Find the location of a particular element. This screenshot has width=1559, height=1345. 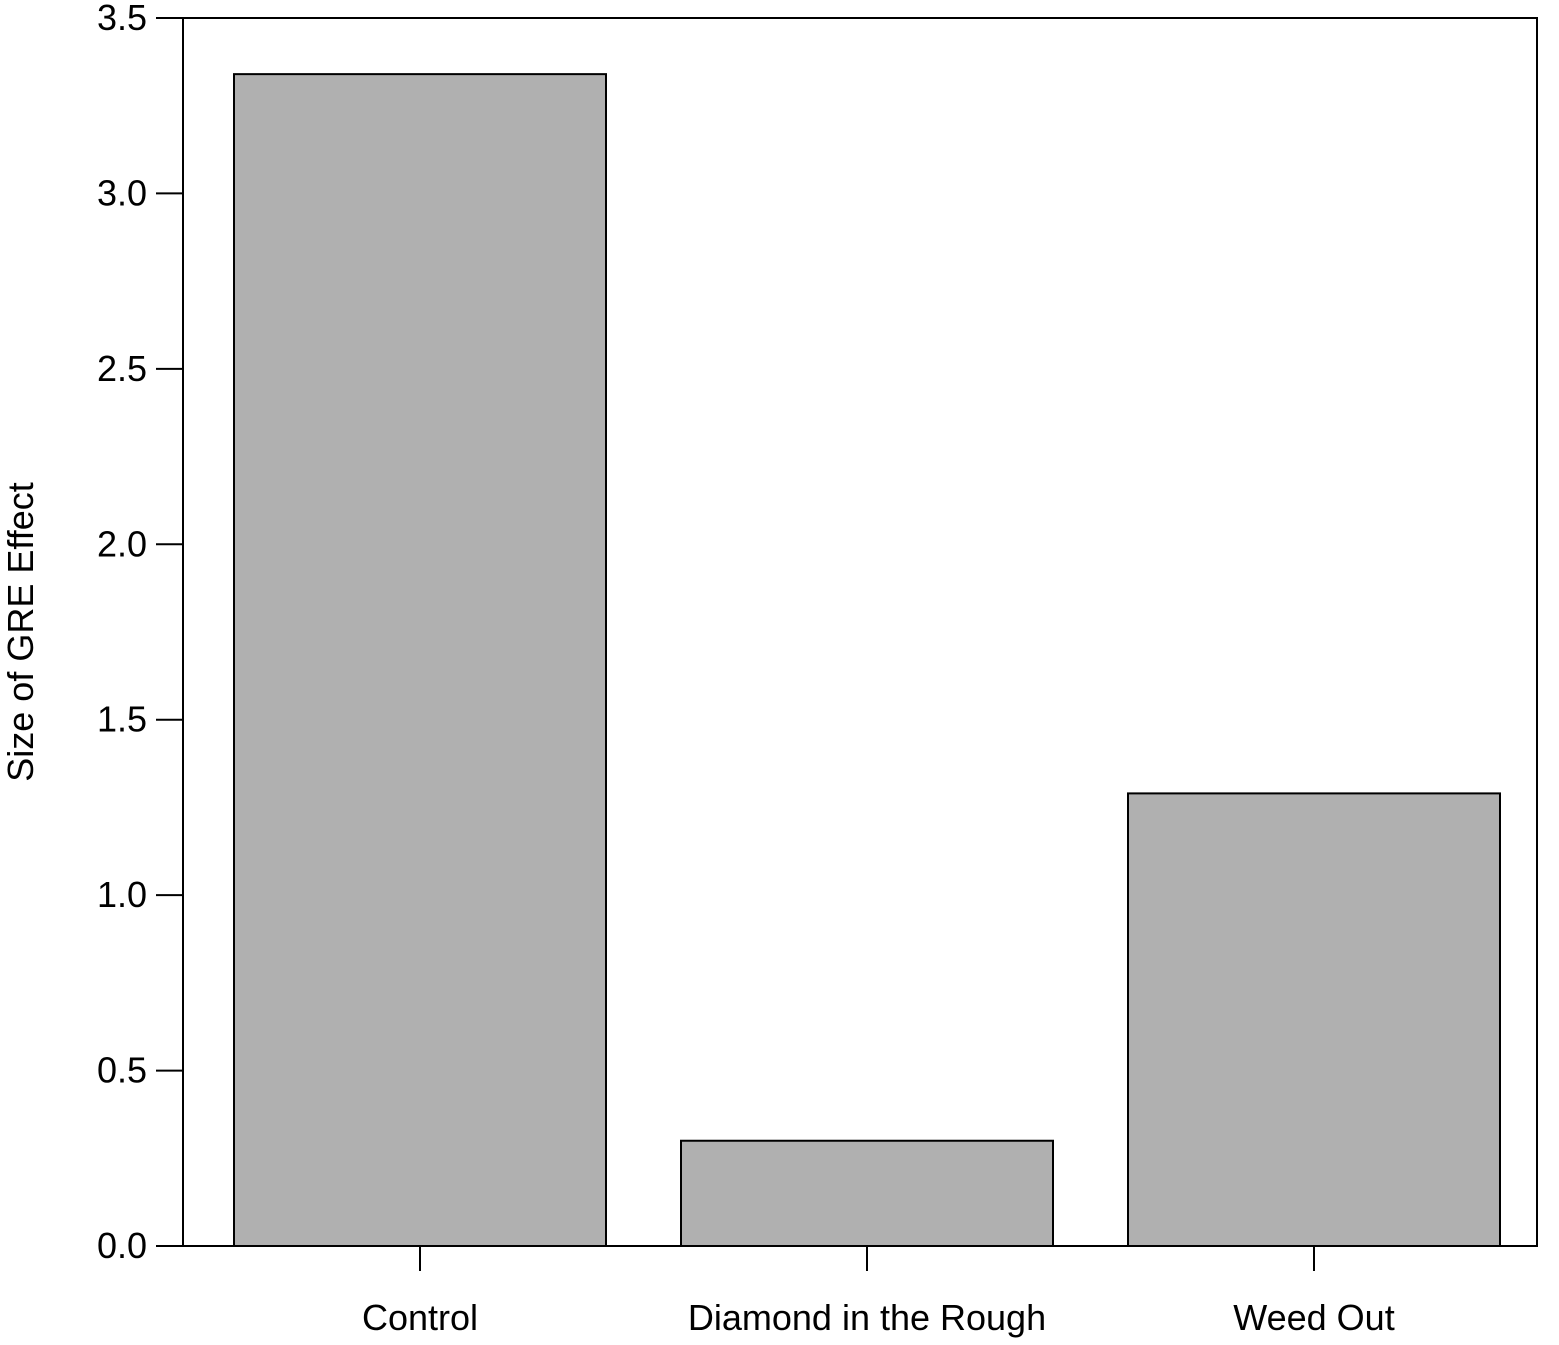

x-tick-label: Diamond in the Rough is located at coordinates (867, 1317).